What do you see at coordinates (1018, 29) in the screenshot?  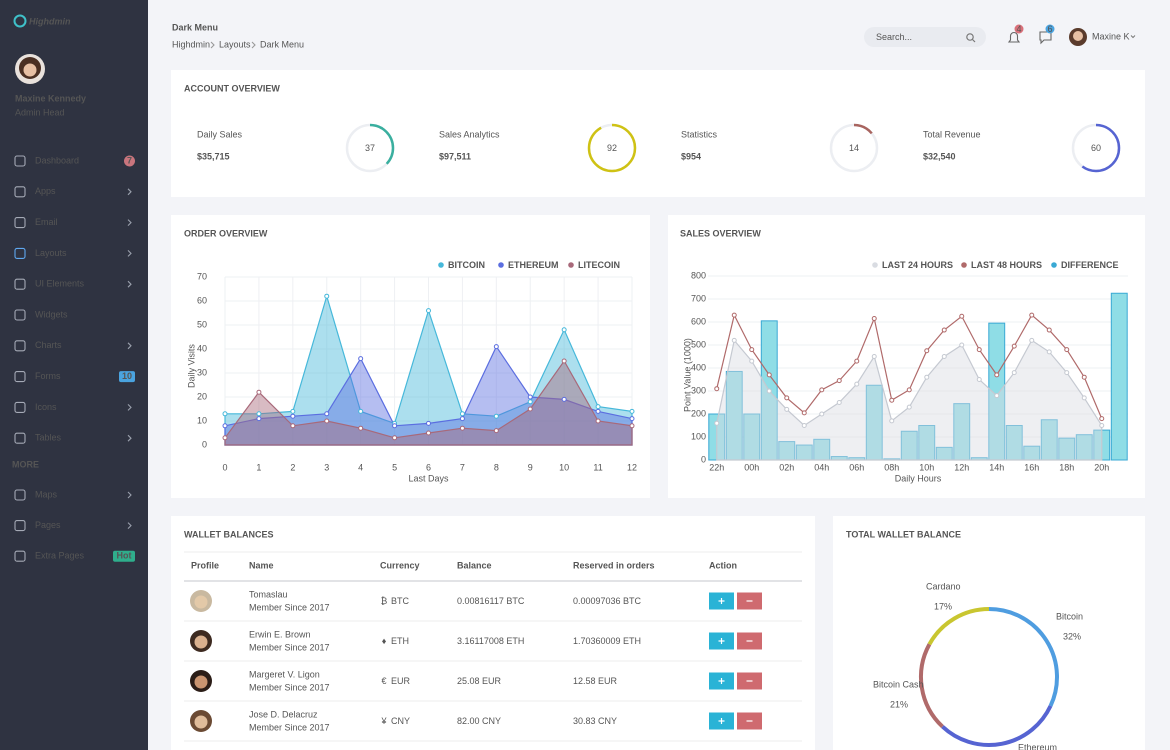 I see `notification-count: 4` at bounding box center [1018, 29].